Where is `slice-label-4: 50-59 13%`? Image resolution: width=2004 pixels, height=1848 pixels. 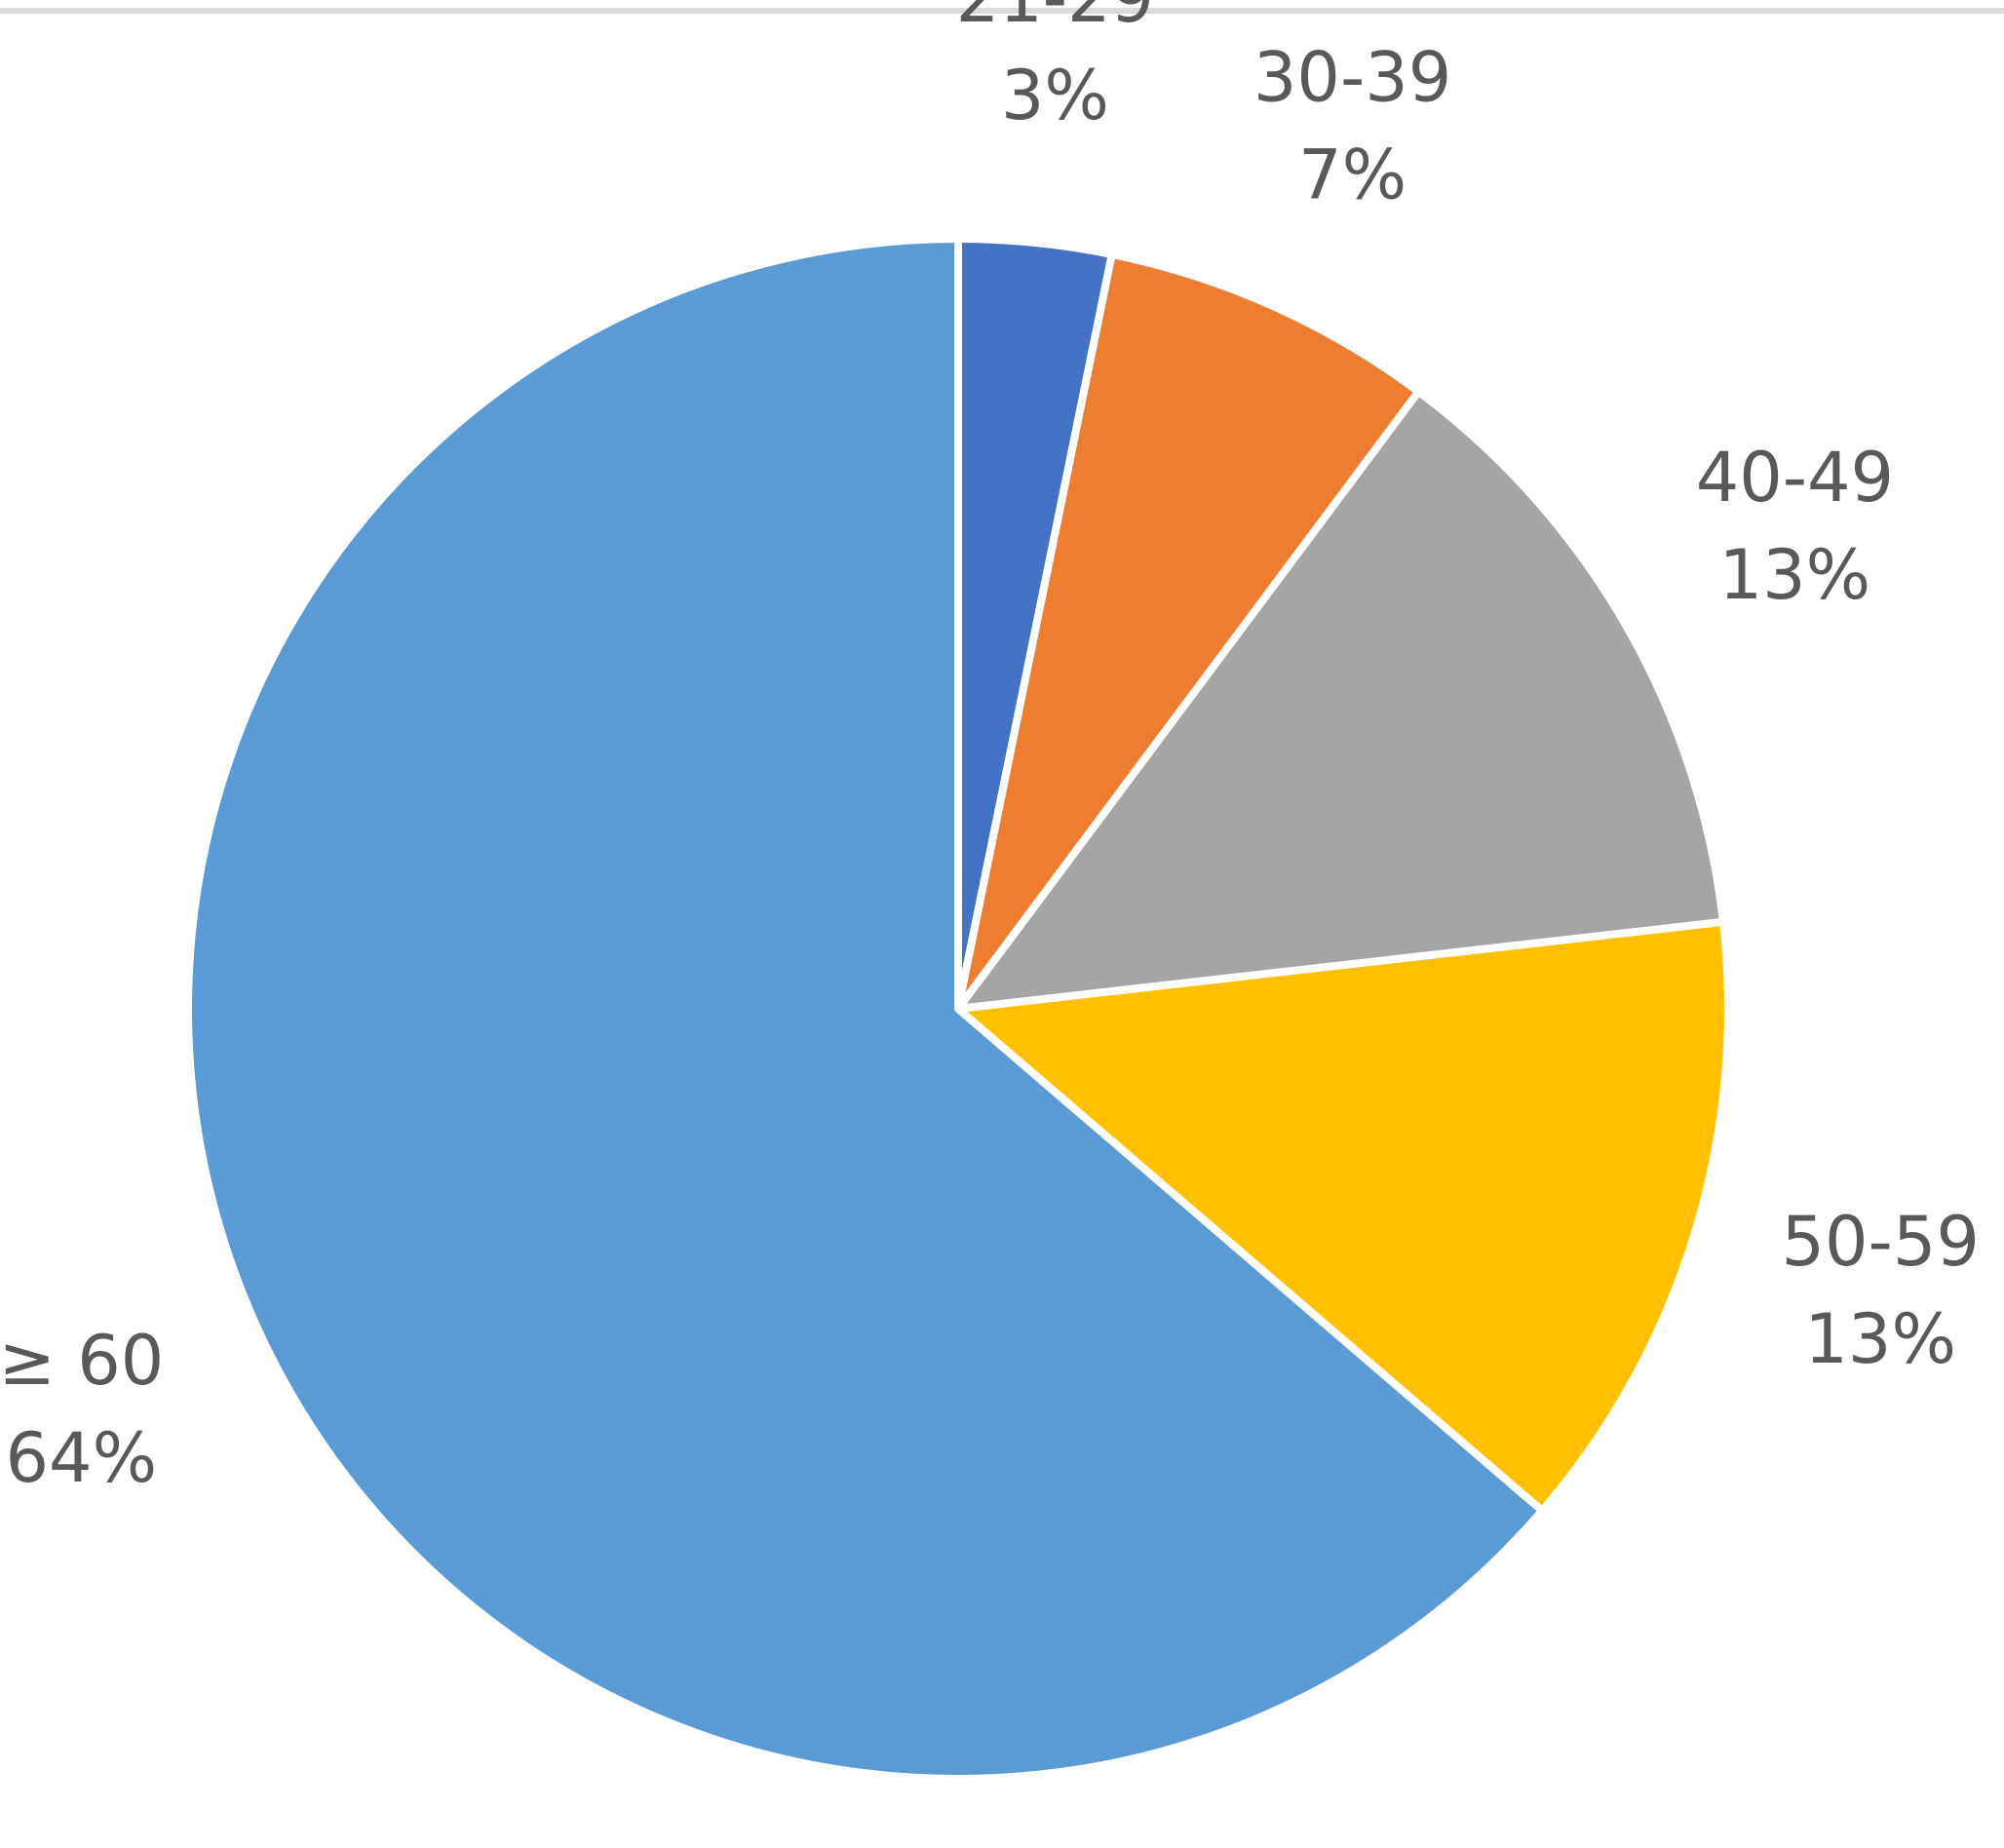
slice-label-4: 50-59 13% is located at coordinates (1880, 1290).